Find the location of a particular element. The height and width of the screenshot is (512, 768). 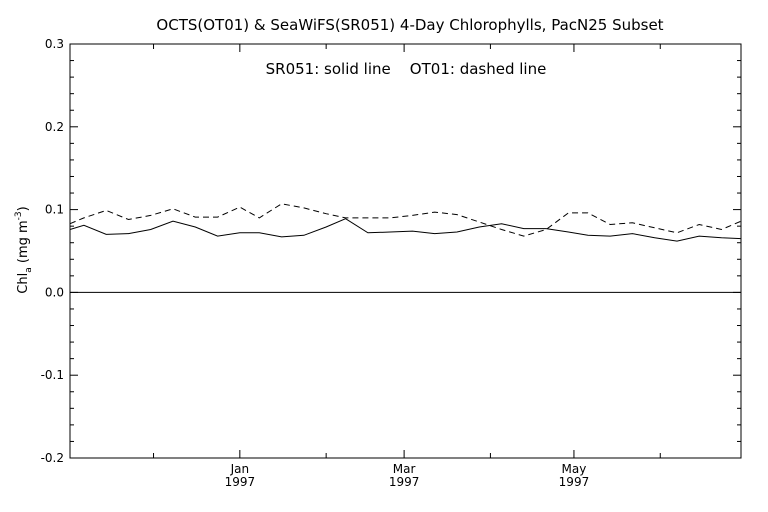

y-tick-label: 0.3 is located at coordinates (54, 44).